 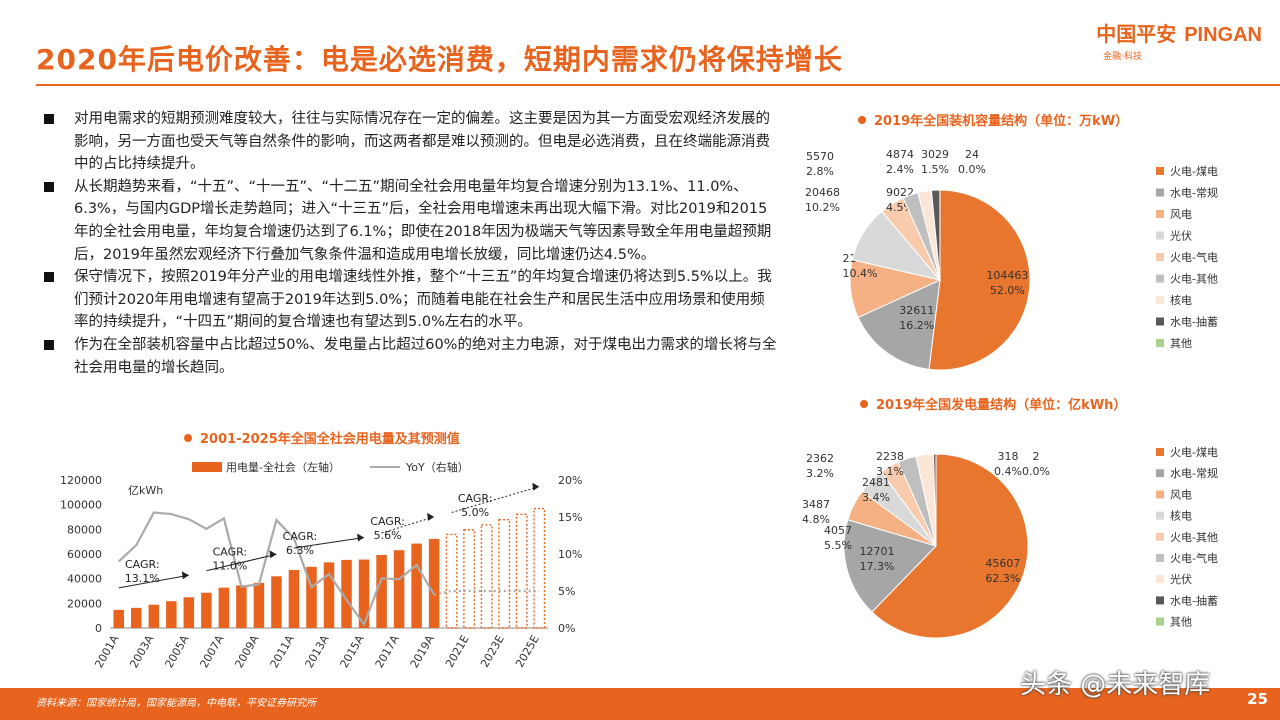 What do you see at coordinates (142, 578) in the screenshot?
I see `cagr-value: 13.1%` at bounding box center [142, 578].